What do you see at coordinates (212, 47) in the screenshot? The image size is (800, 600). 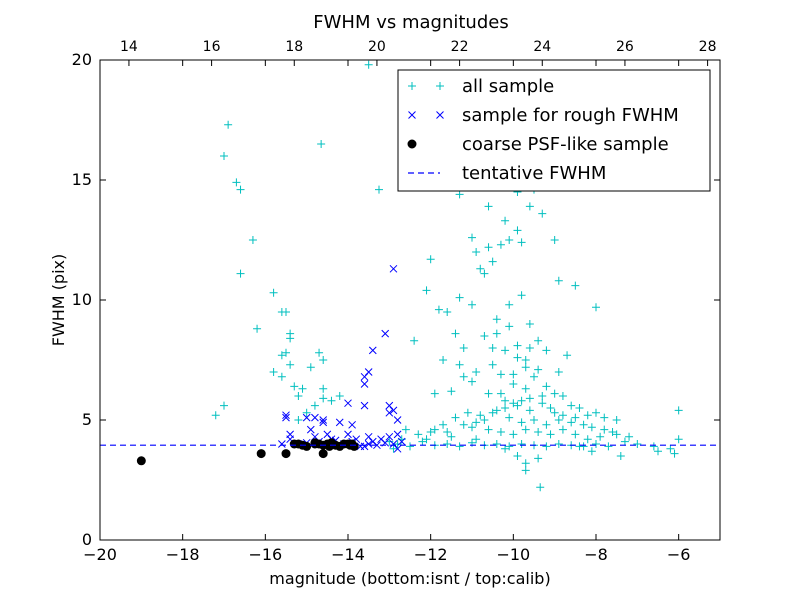 I see `top-x-tick-label: 16` at bounding box center [212, 47].